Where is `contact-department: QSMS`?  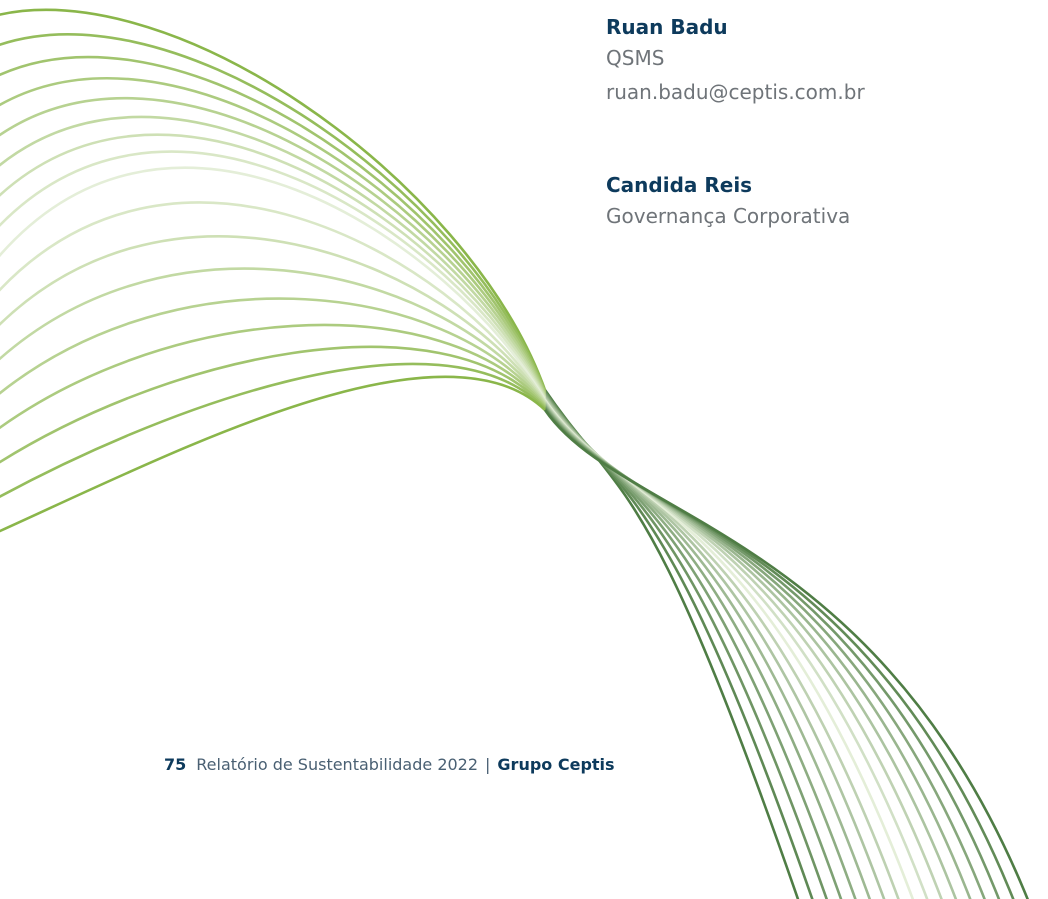 contact-department: QSMS is located at coordinates (635, 58).